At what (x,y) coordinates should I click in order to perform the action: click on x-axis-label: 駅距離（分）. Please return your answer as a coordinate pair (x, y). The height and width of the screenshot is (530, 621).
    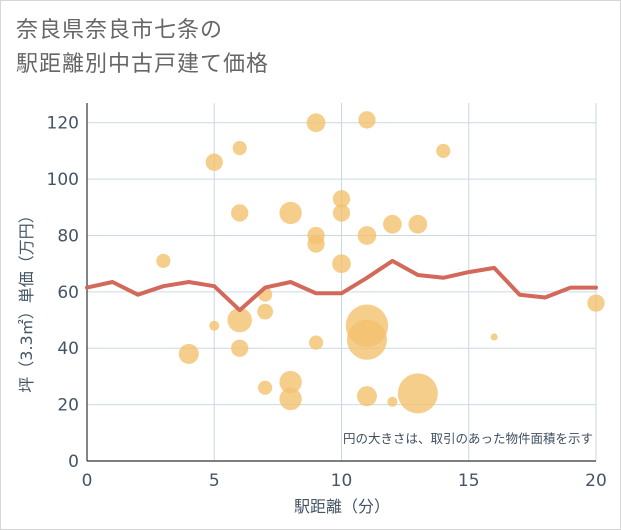
    Looking at the image, I should click on (342, 506).